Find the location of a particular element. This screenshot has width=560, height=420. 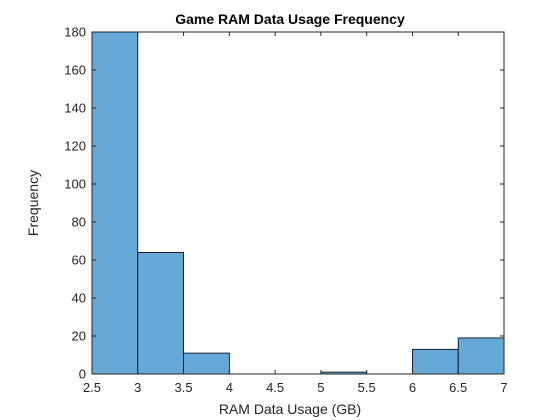

x-tick-label: 5 is located at coordinates (320, 387).